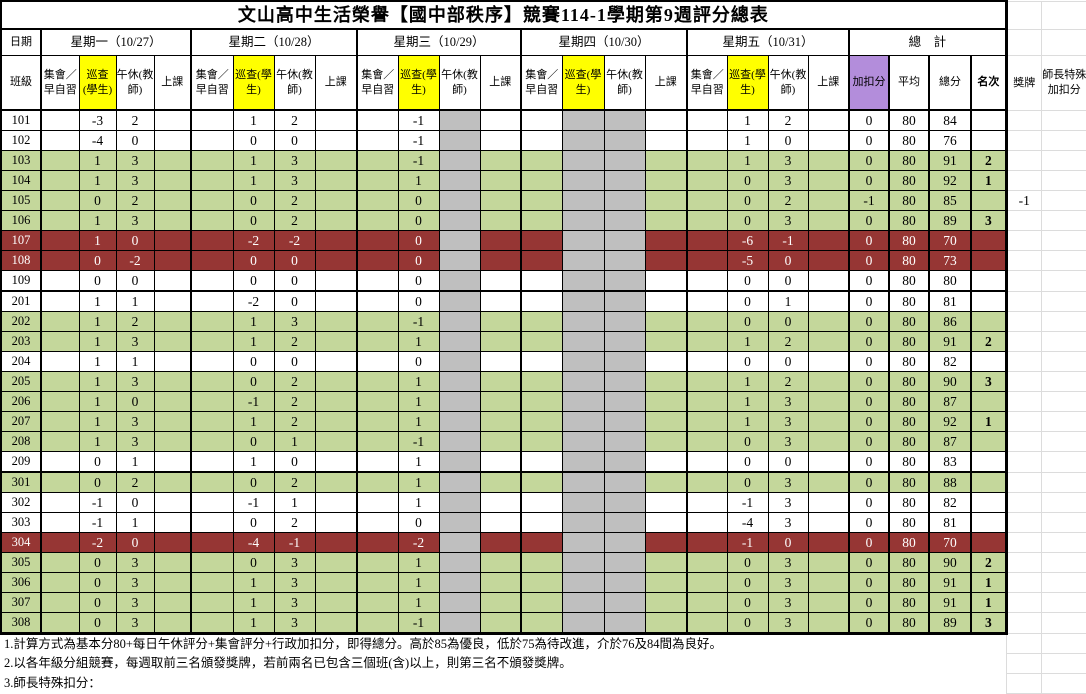 This screenshot has width=1086, height=694. What do you see at coordinates (21, 441) in the screenshot?
I see `class-cell: 208` at bounding box center [21, 441].